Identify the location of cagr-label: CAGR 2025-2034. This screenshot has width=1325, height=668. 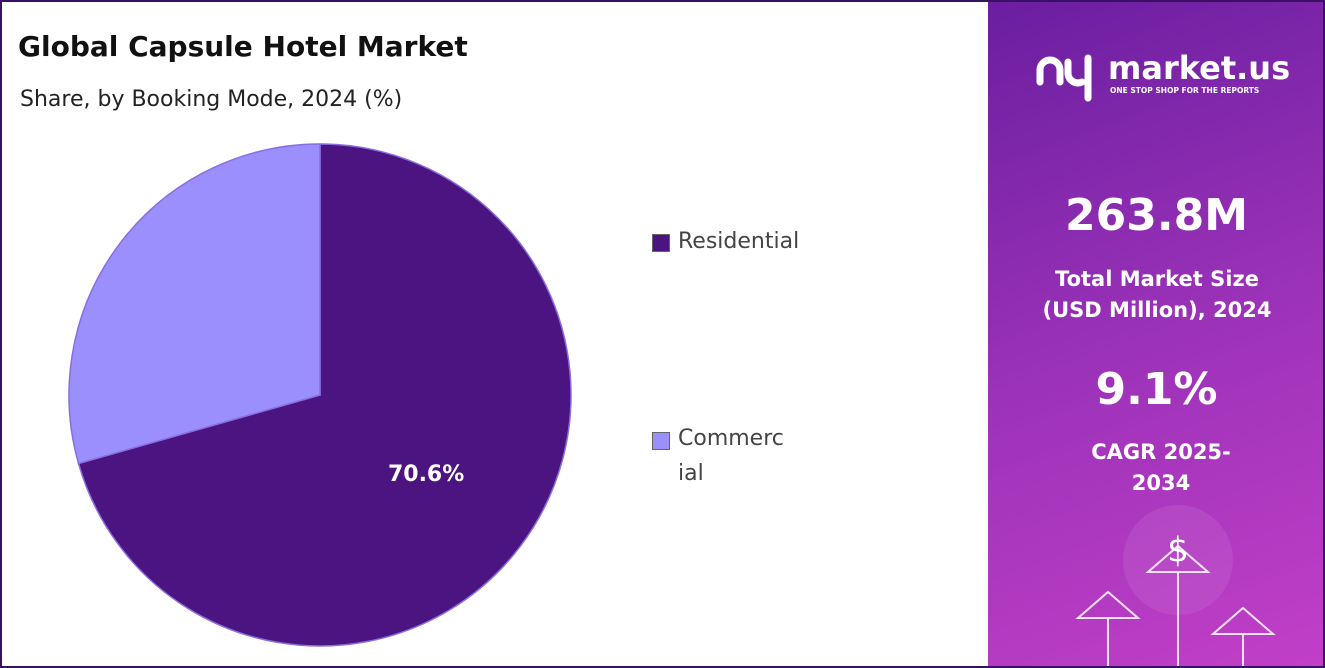
(1161, 467).